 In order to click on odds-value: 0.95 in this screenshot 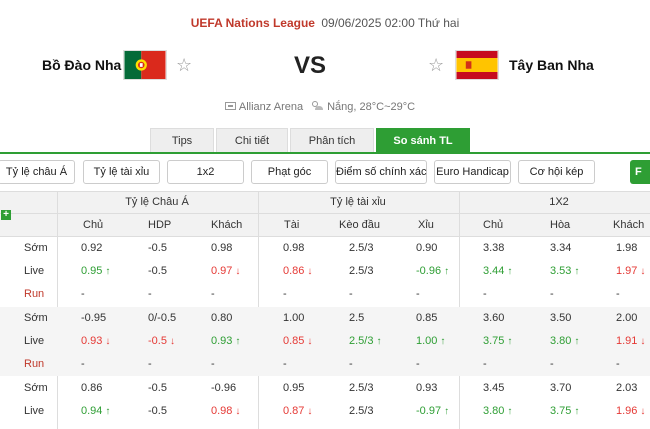, I will do `click(92, 271)`.